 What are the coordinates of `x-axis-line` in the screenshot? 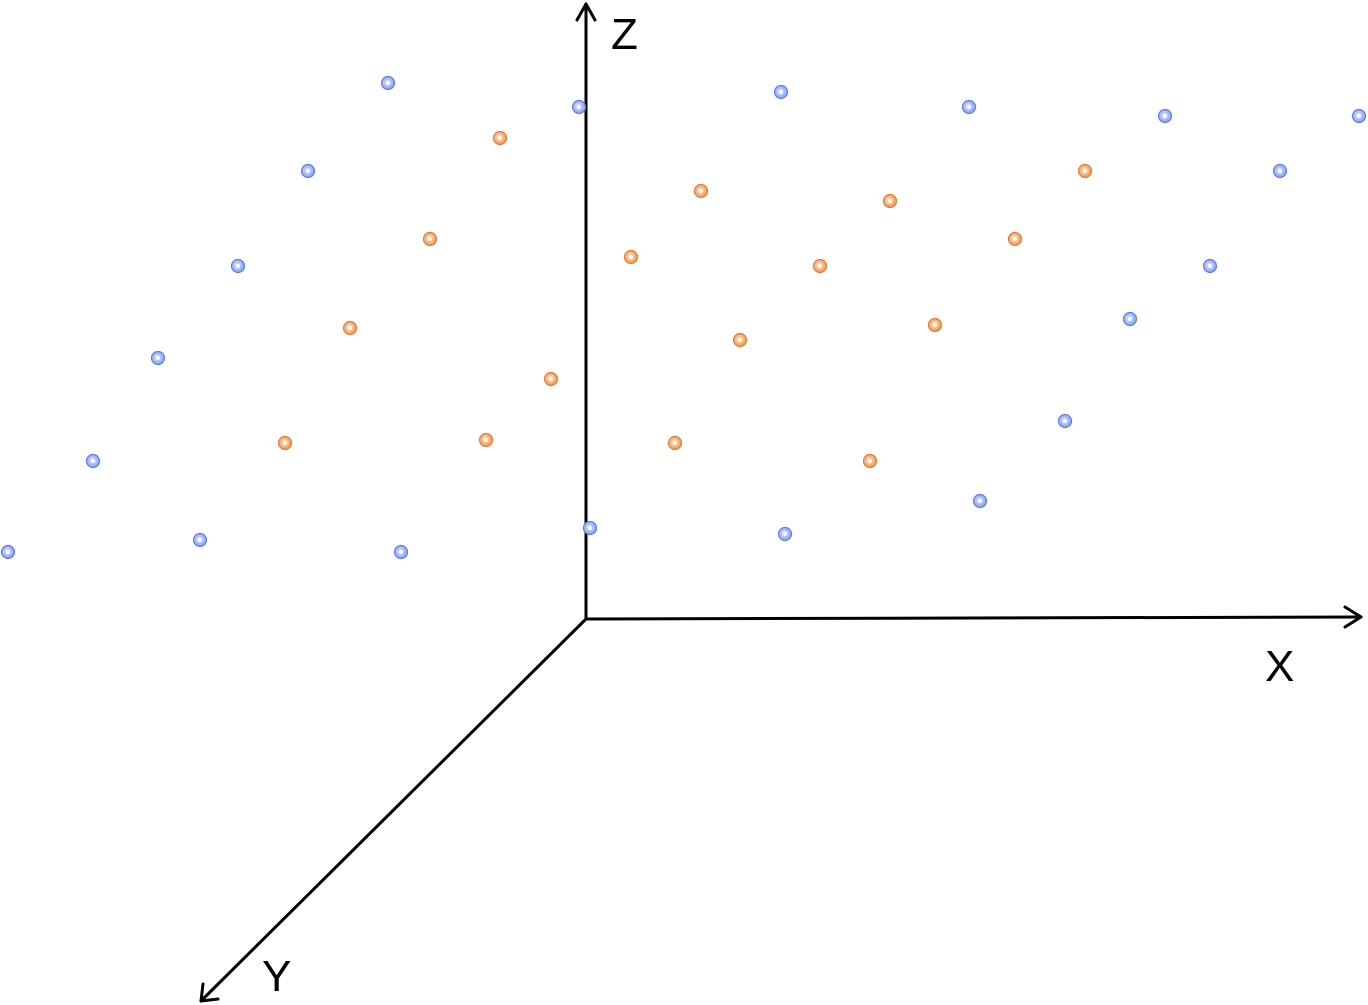 It's located at (973, 618).